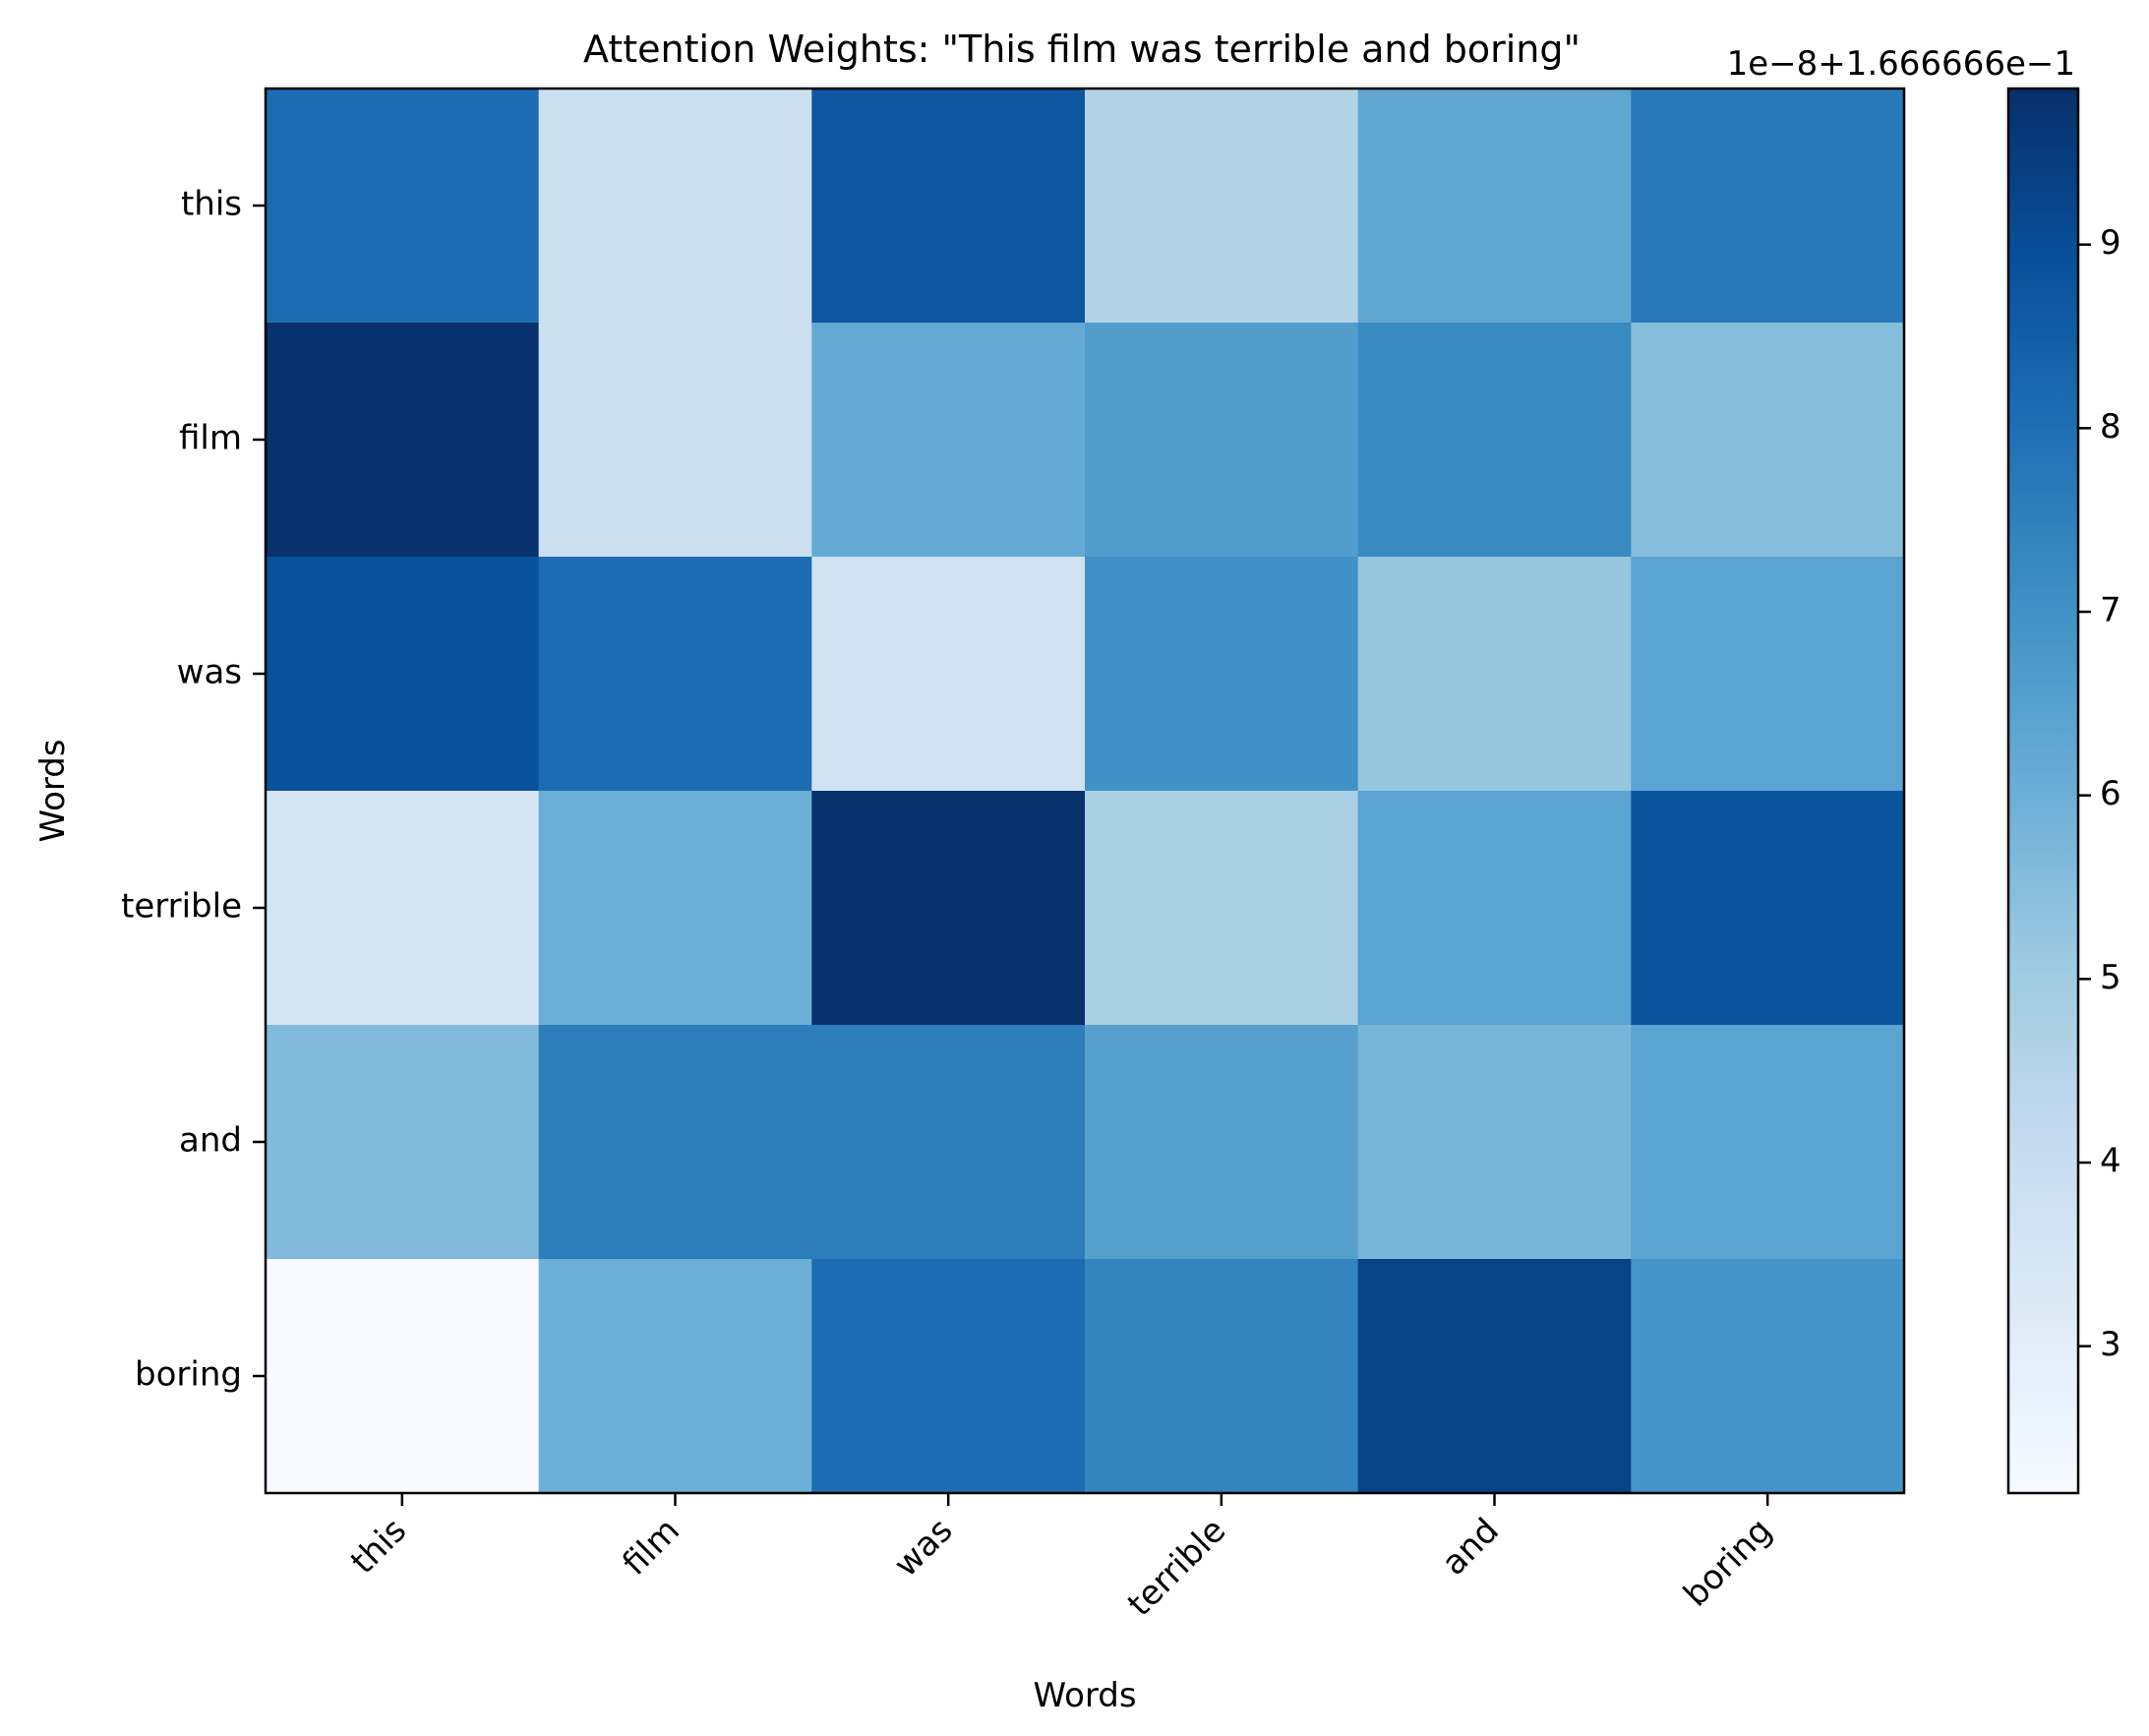 The width and height of the screenshot is (2149, 1736). I want to click on y-axis-label: Words, so click(53, 790).